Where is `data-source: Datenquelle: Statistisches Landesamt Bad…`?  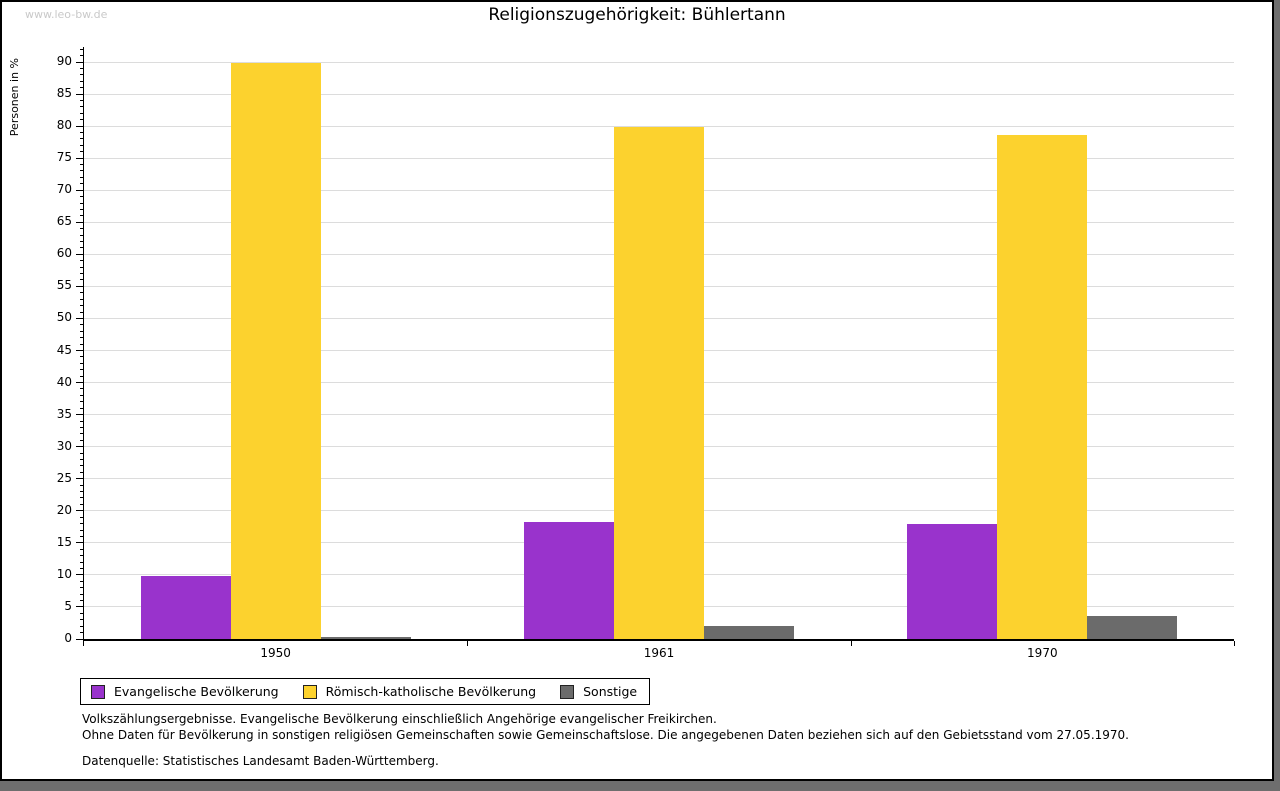
data-source: Datenquelle: Statistisches Landesamt Bad… is located at coordinates (260, 761).